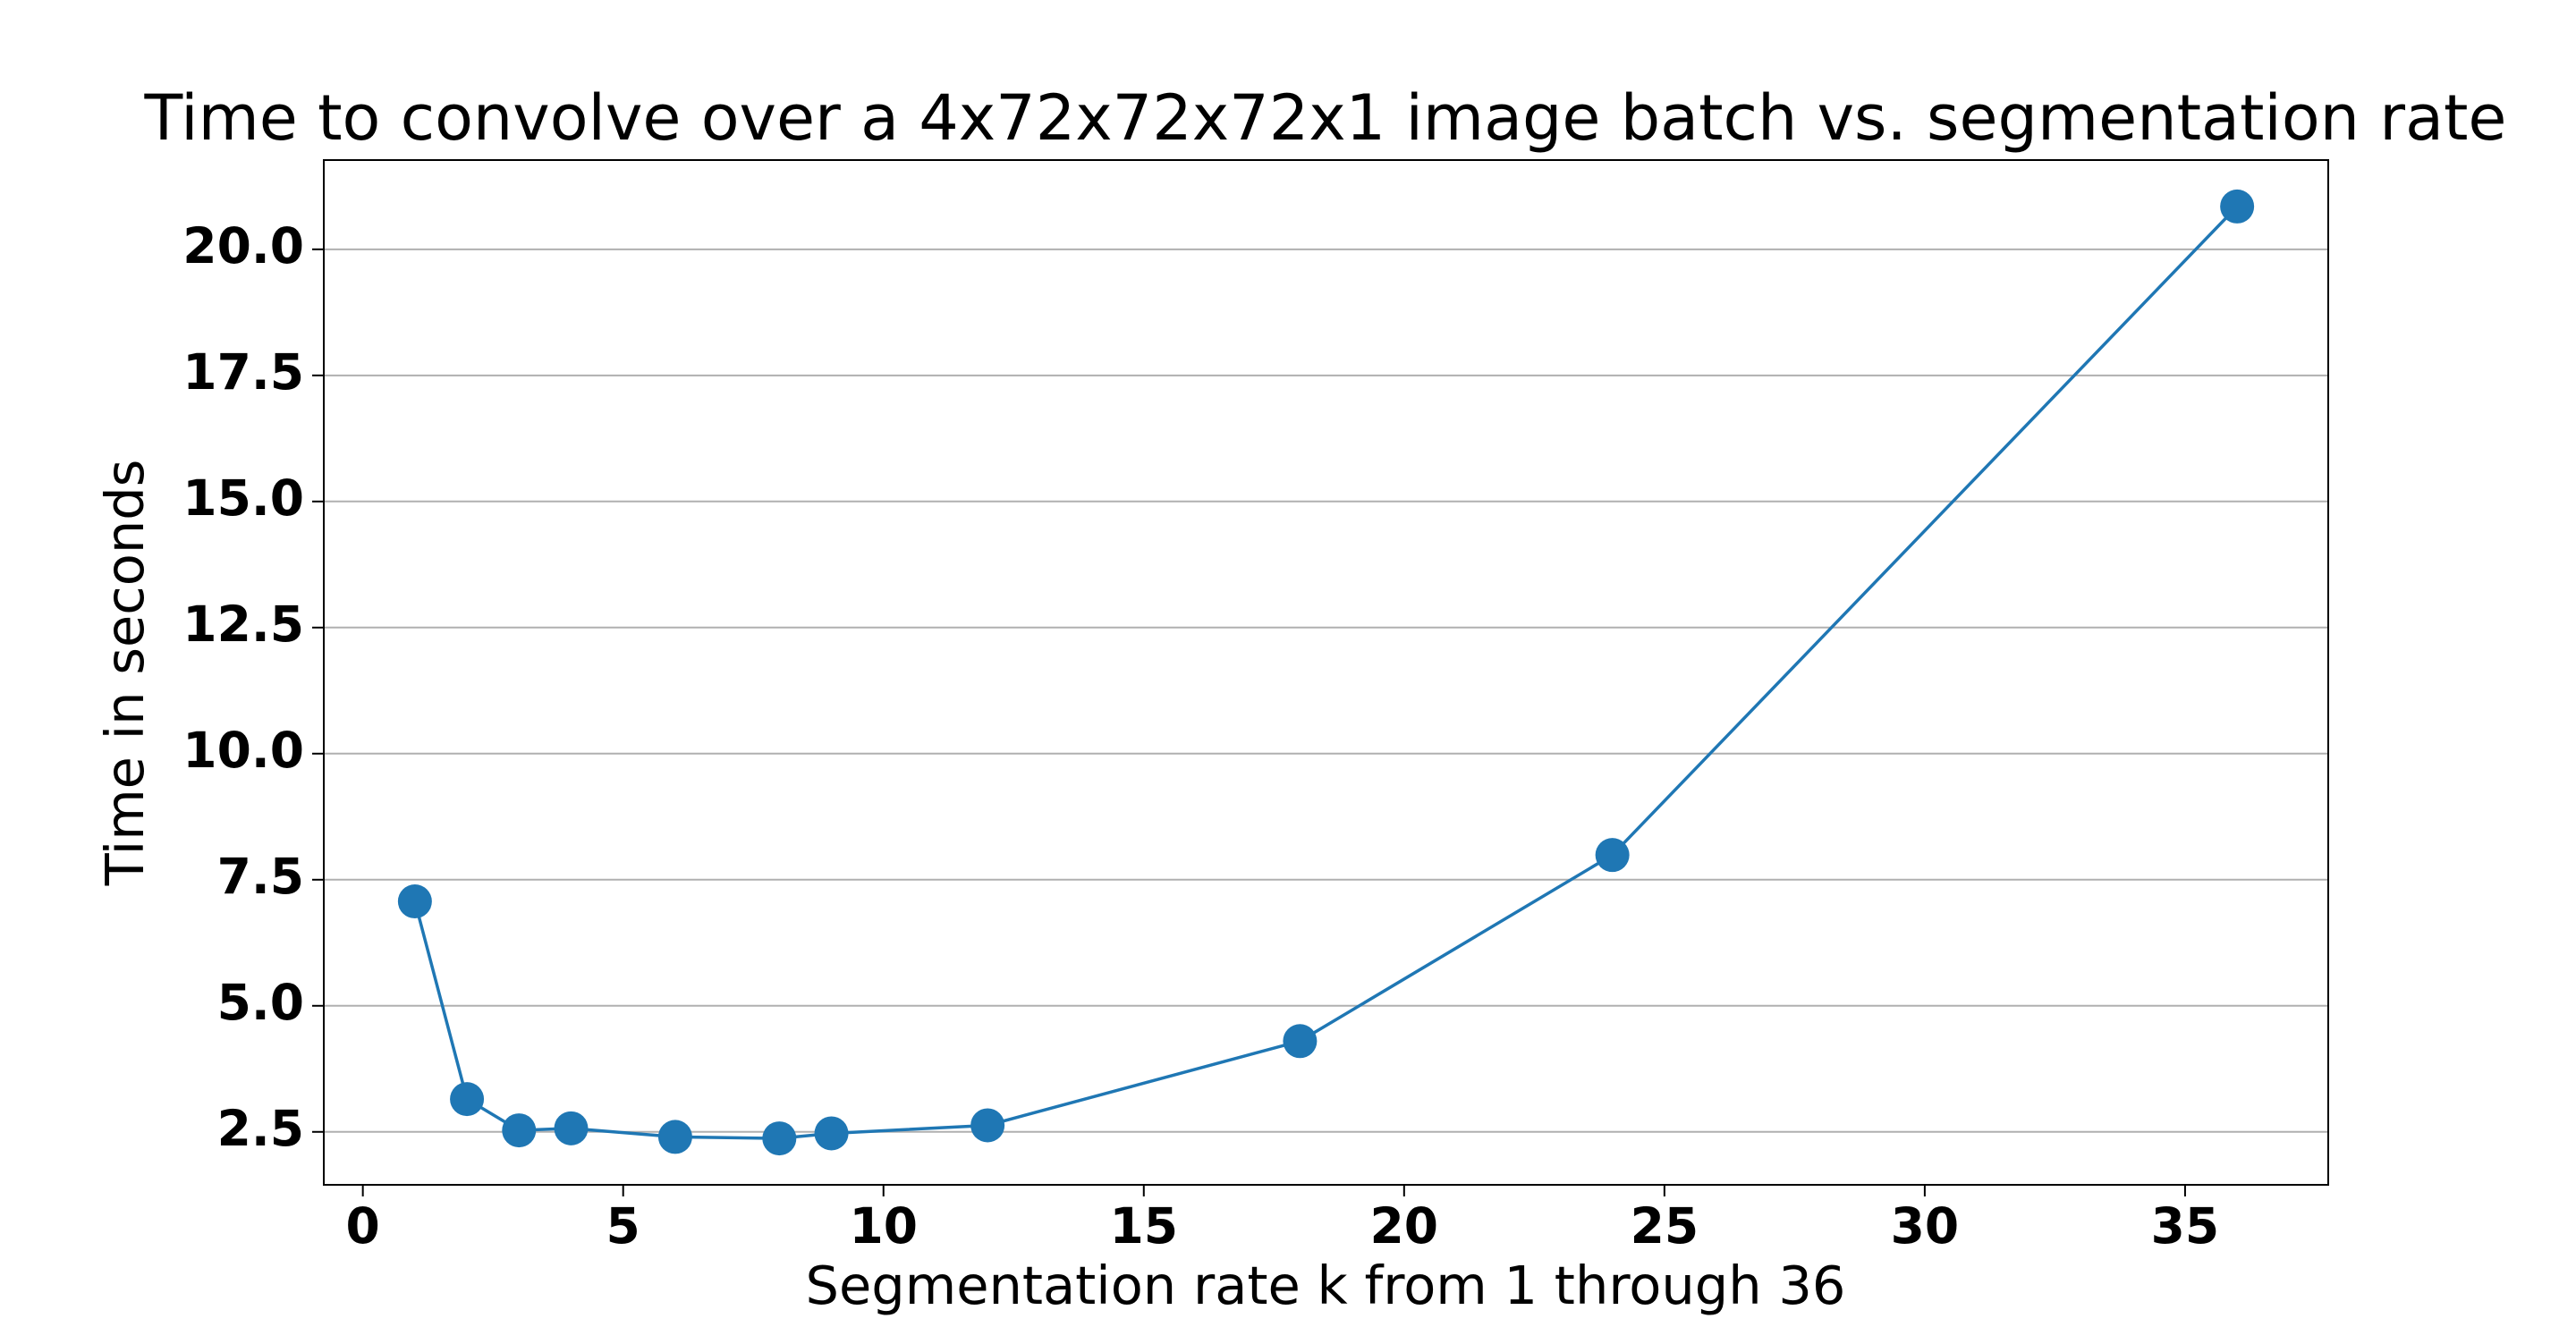  Describe the element at coordinates (243, 624) in the screenshot. I see `y-tick-label: 12.5` at that location.